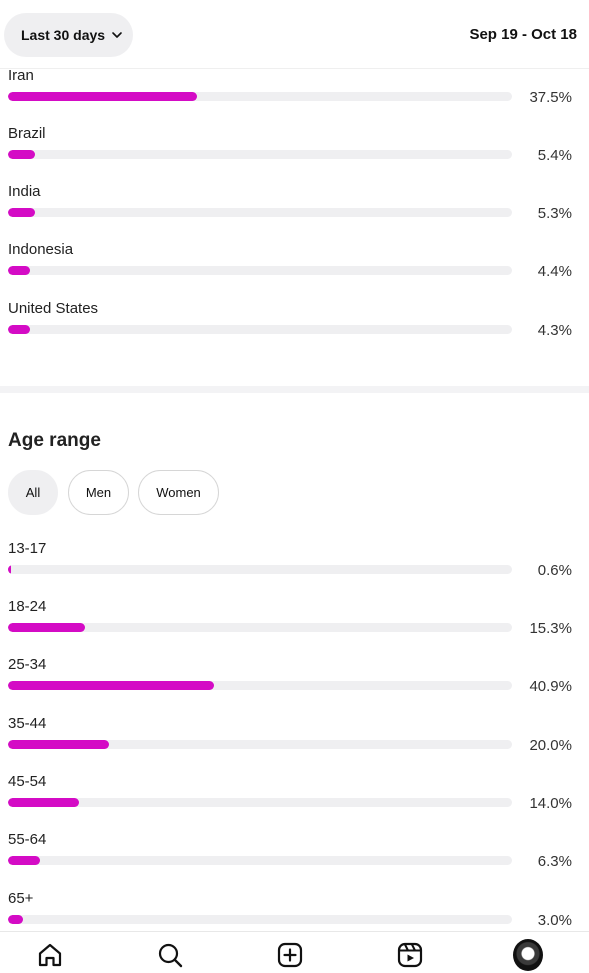 The image size is (589, 973). I want to click on profile-avatar, so click(528, 955).